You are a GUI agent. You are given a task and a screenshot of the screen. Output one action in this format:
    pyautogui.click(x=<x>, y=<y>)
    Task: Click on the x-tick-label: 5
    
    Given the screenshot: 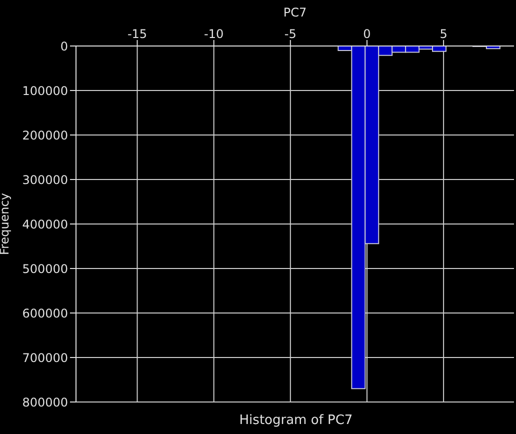 What is the action you would take?
    pyautogui.click(x=444, y=34)
    